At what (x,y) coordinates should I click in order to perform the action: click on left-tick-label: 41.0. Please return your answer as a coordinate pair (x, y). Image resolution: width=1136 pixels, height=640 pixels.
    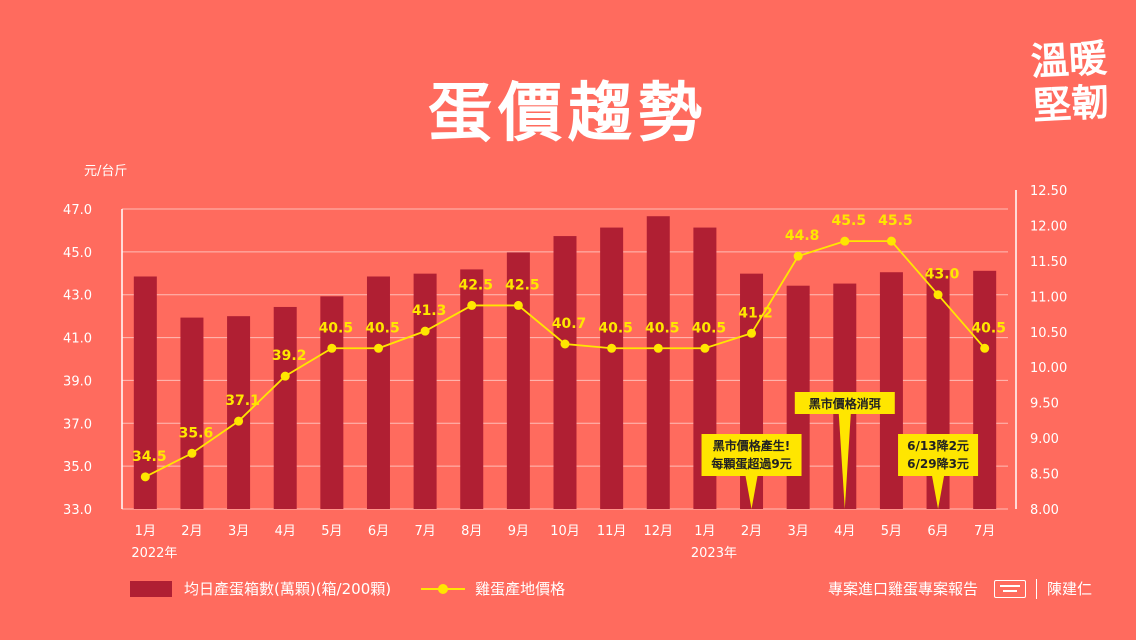
    Looking at the image, I should click on (77, 339).